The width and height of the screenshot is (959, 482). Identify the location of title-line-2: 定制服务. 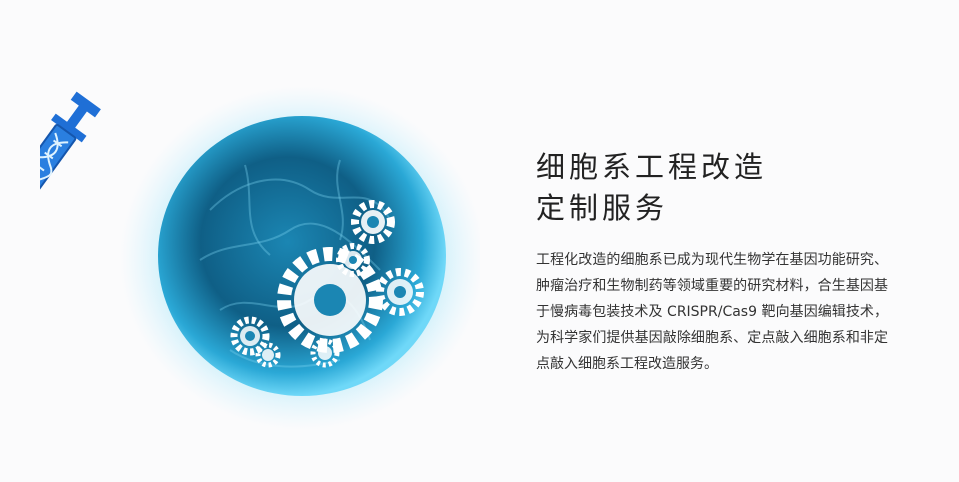
(602, 208).